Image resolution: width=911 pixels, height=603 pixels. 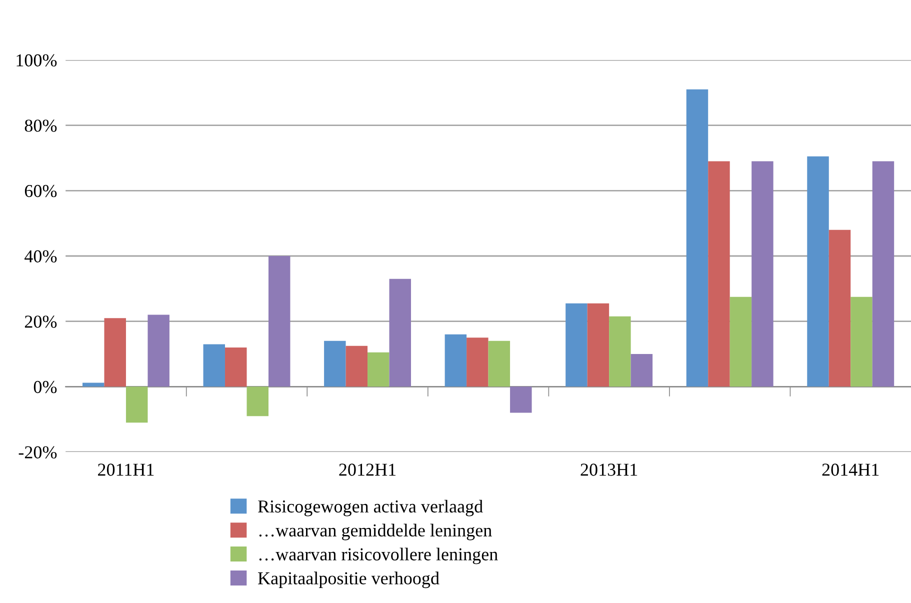 I want to click on x-tick-label: 2011H1, so click(x=126, y=470).